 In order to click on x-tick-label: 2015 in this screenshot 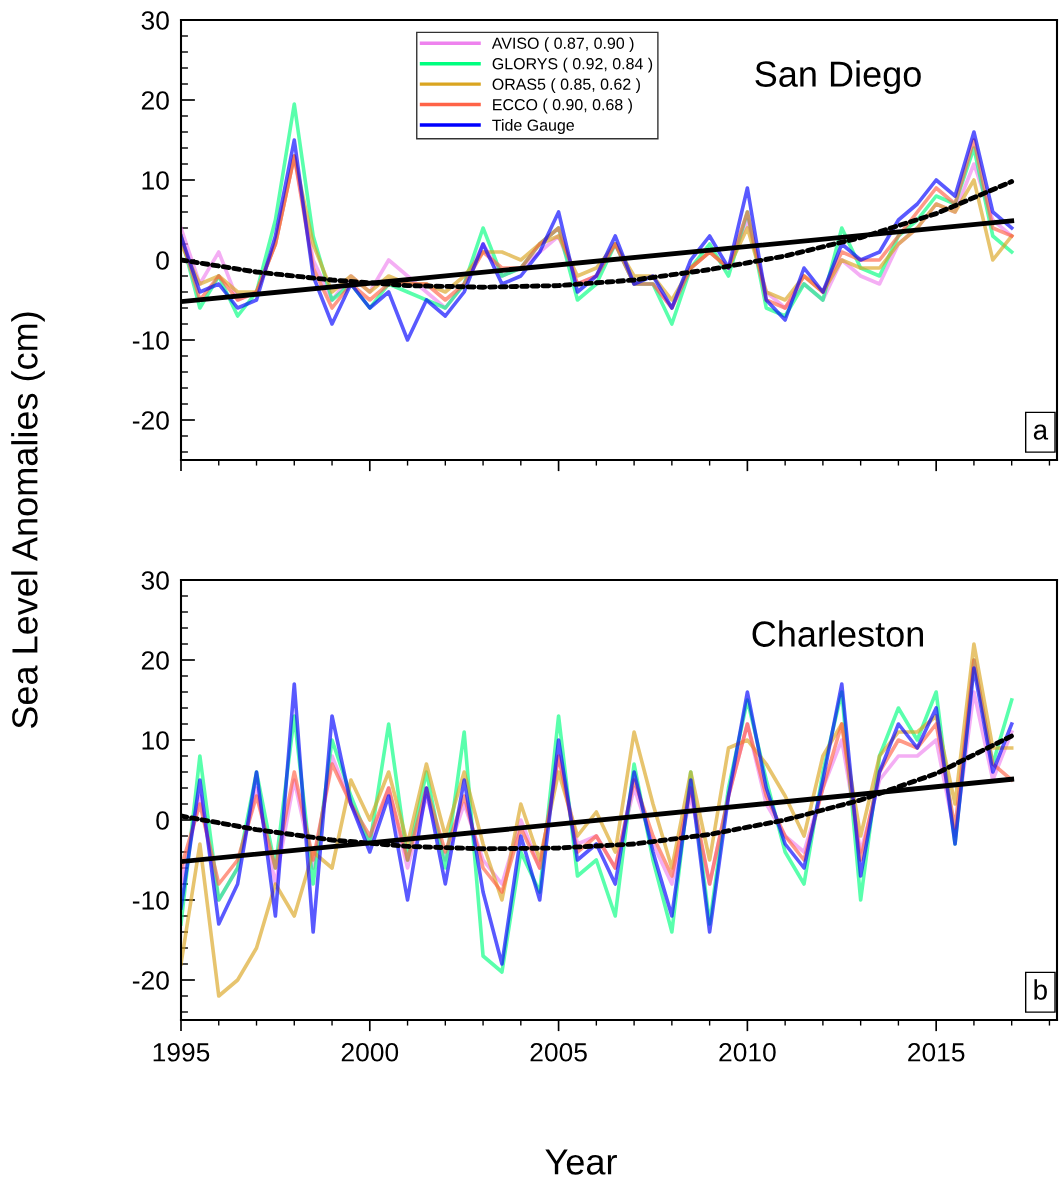, I will do `click(936, 1052)`.